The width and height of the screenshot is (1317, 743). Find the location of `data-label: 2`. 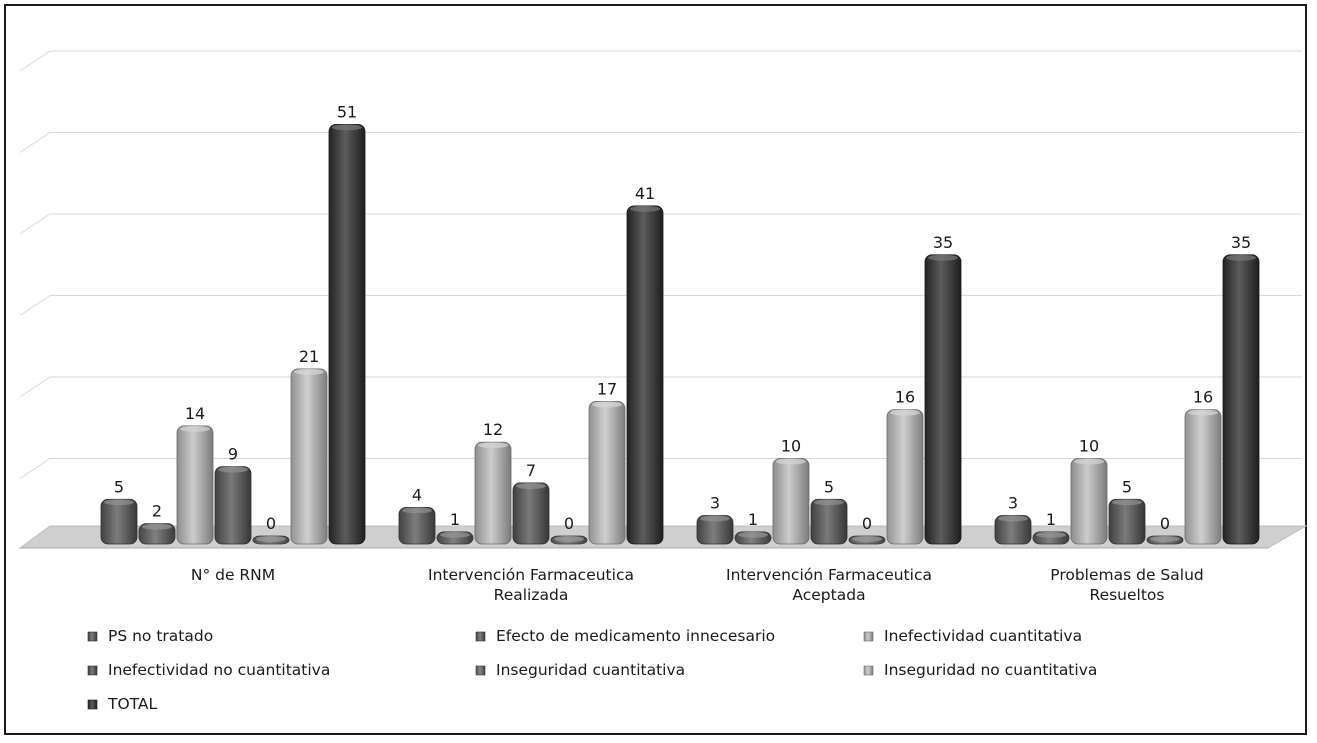

data-label: 2 is located at coordinates (157, 511).